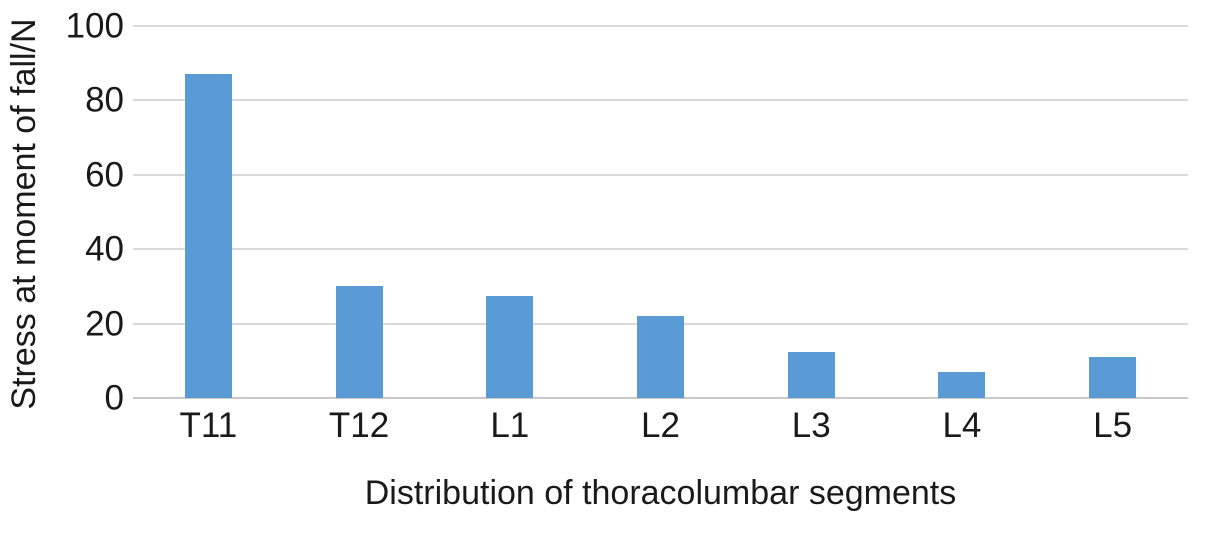 The width and height of the screenshot is (1205, 537). Describe the element at coordinates (208, 425) in the screenshot. I see `x-tick-label: T11` at that location.